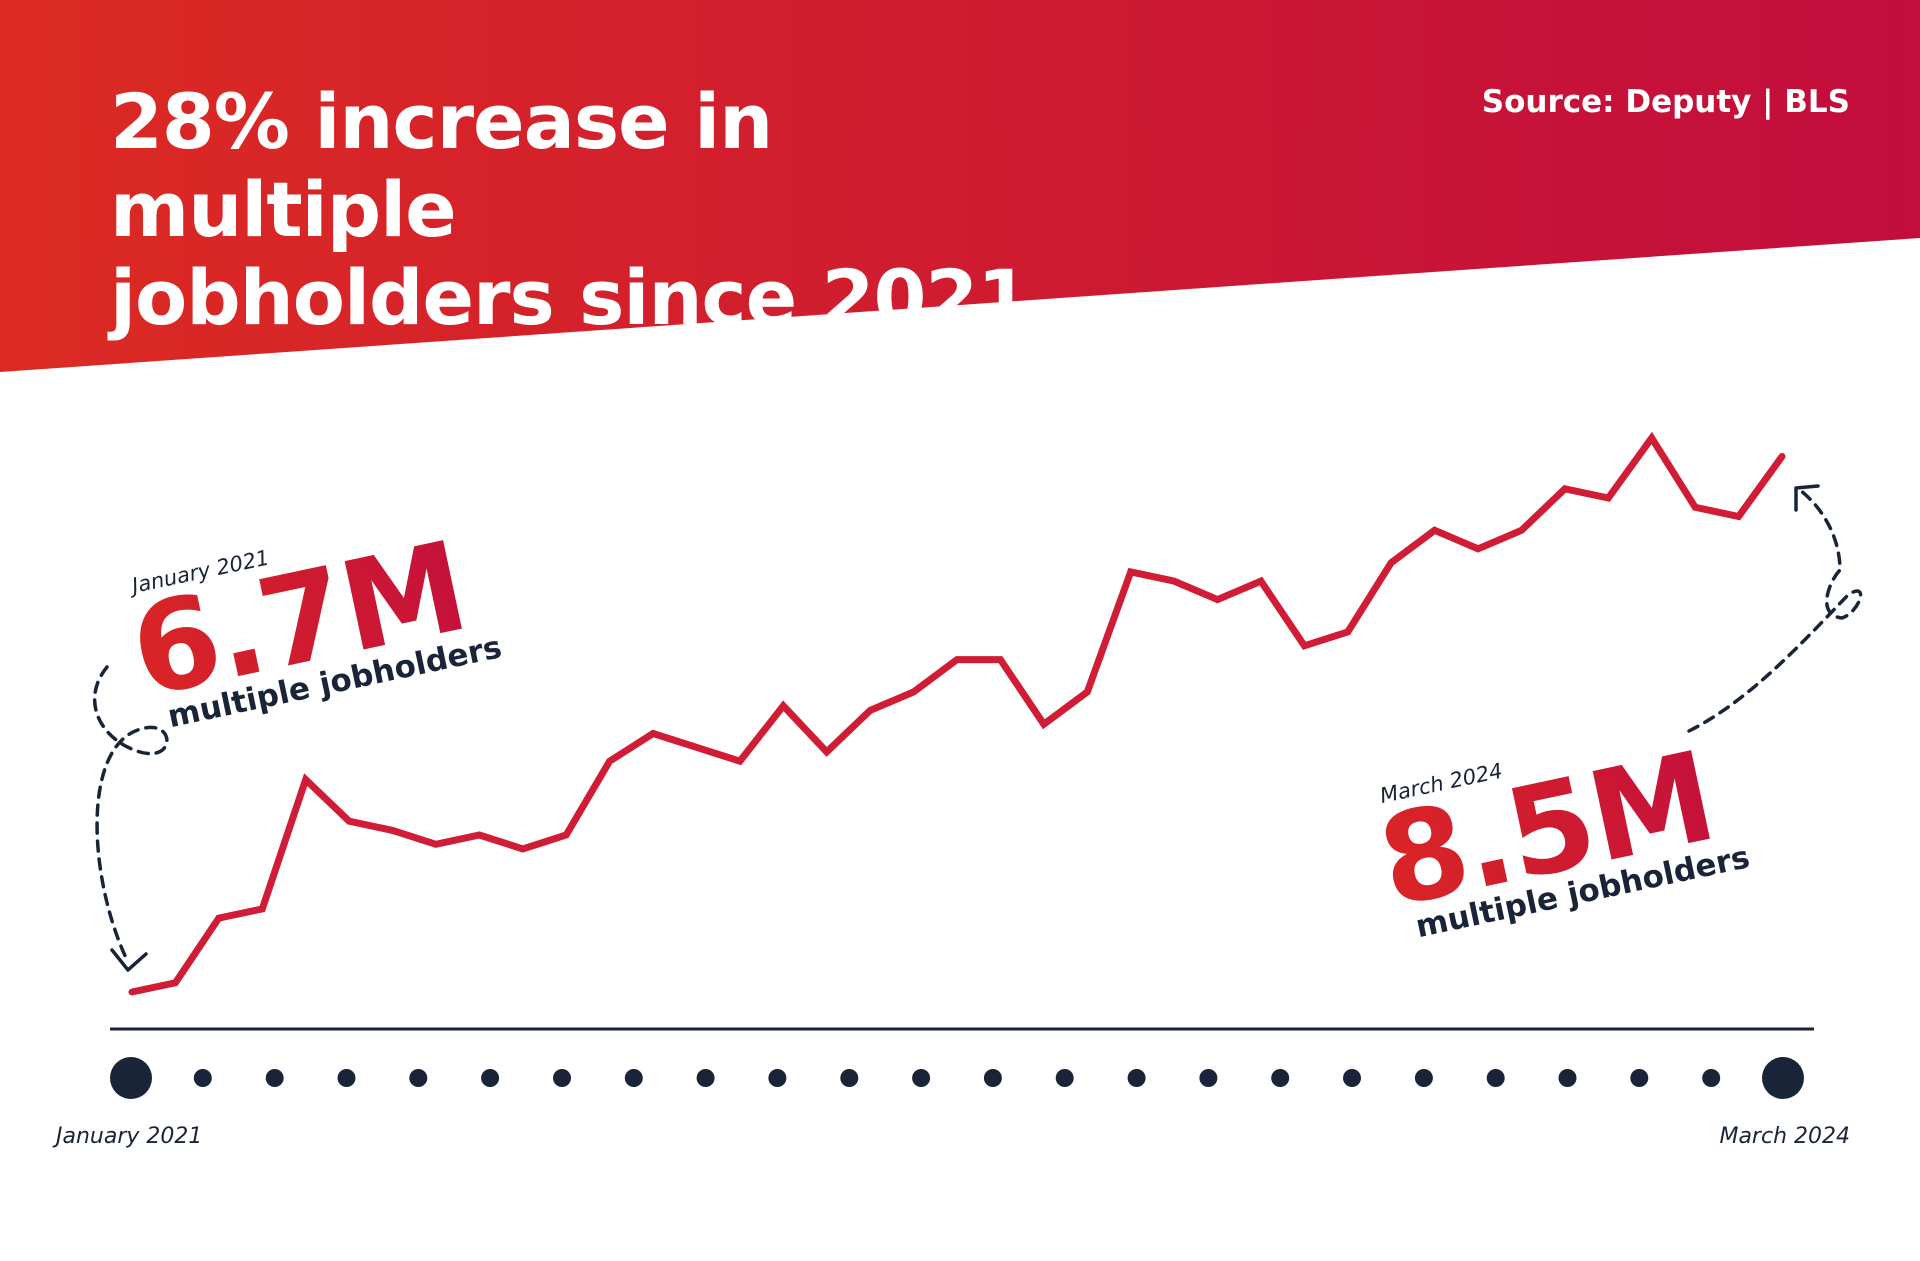 This screenshot has width=1920, height=1261. Describe the element at coordinates (570, 297) in the screenshot. I see `title-line-2: jobholders since 2021` at that location.